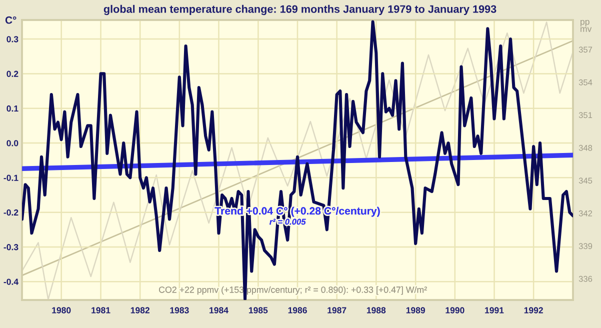  I want to click on y-tick-label: 0.3, so click(12, 39).